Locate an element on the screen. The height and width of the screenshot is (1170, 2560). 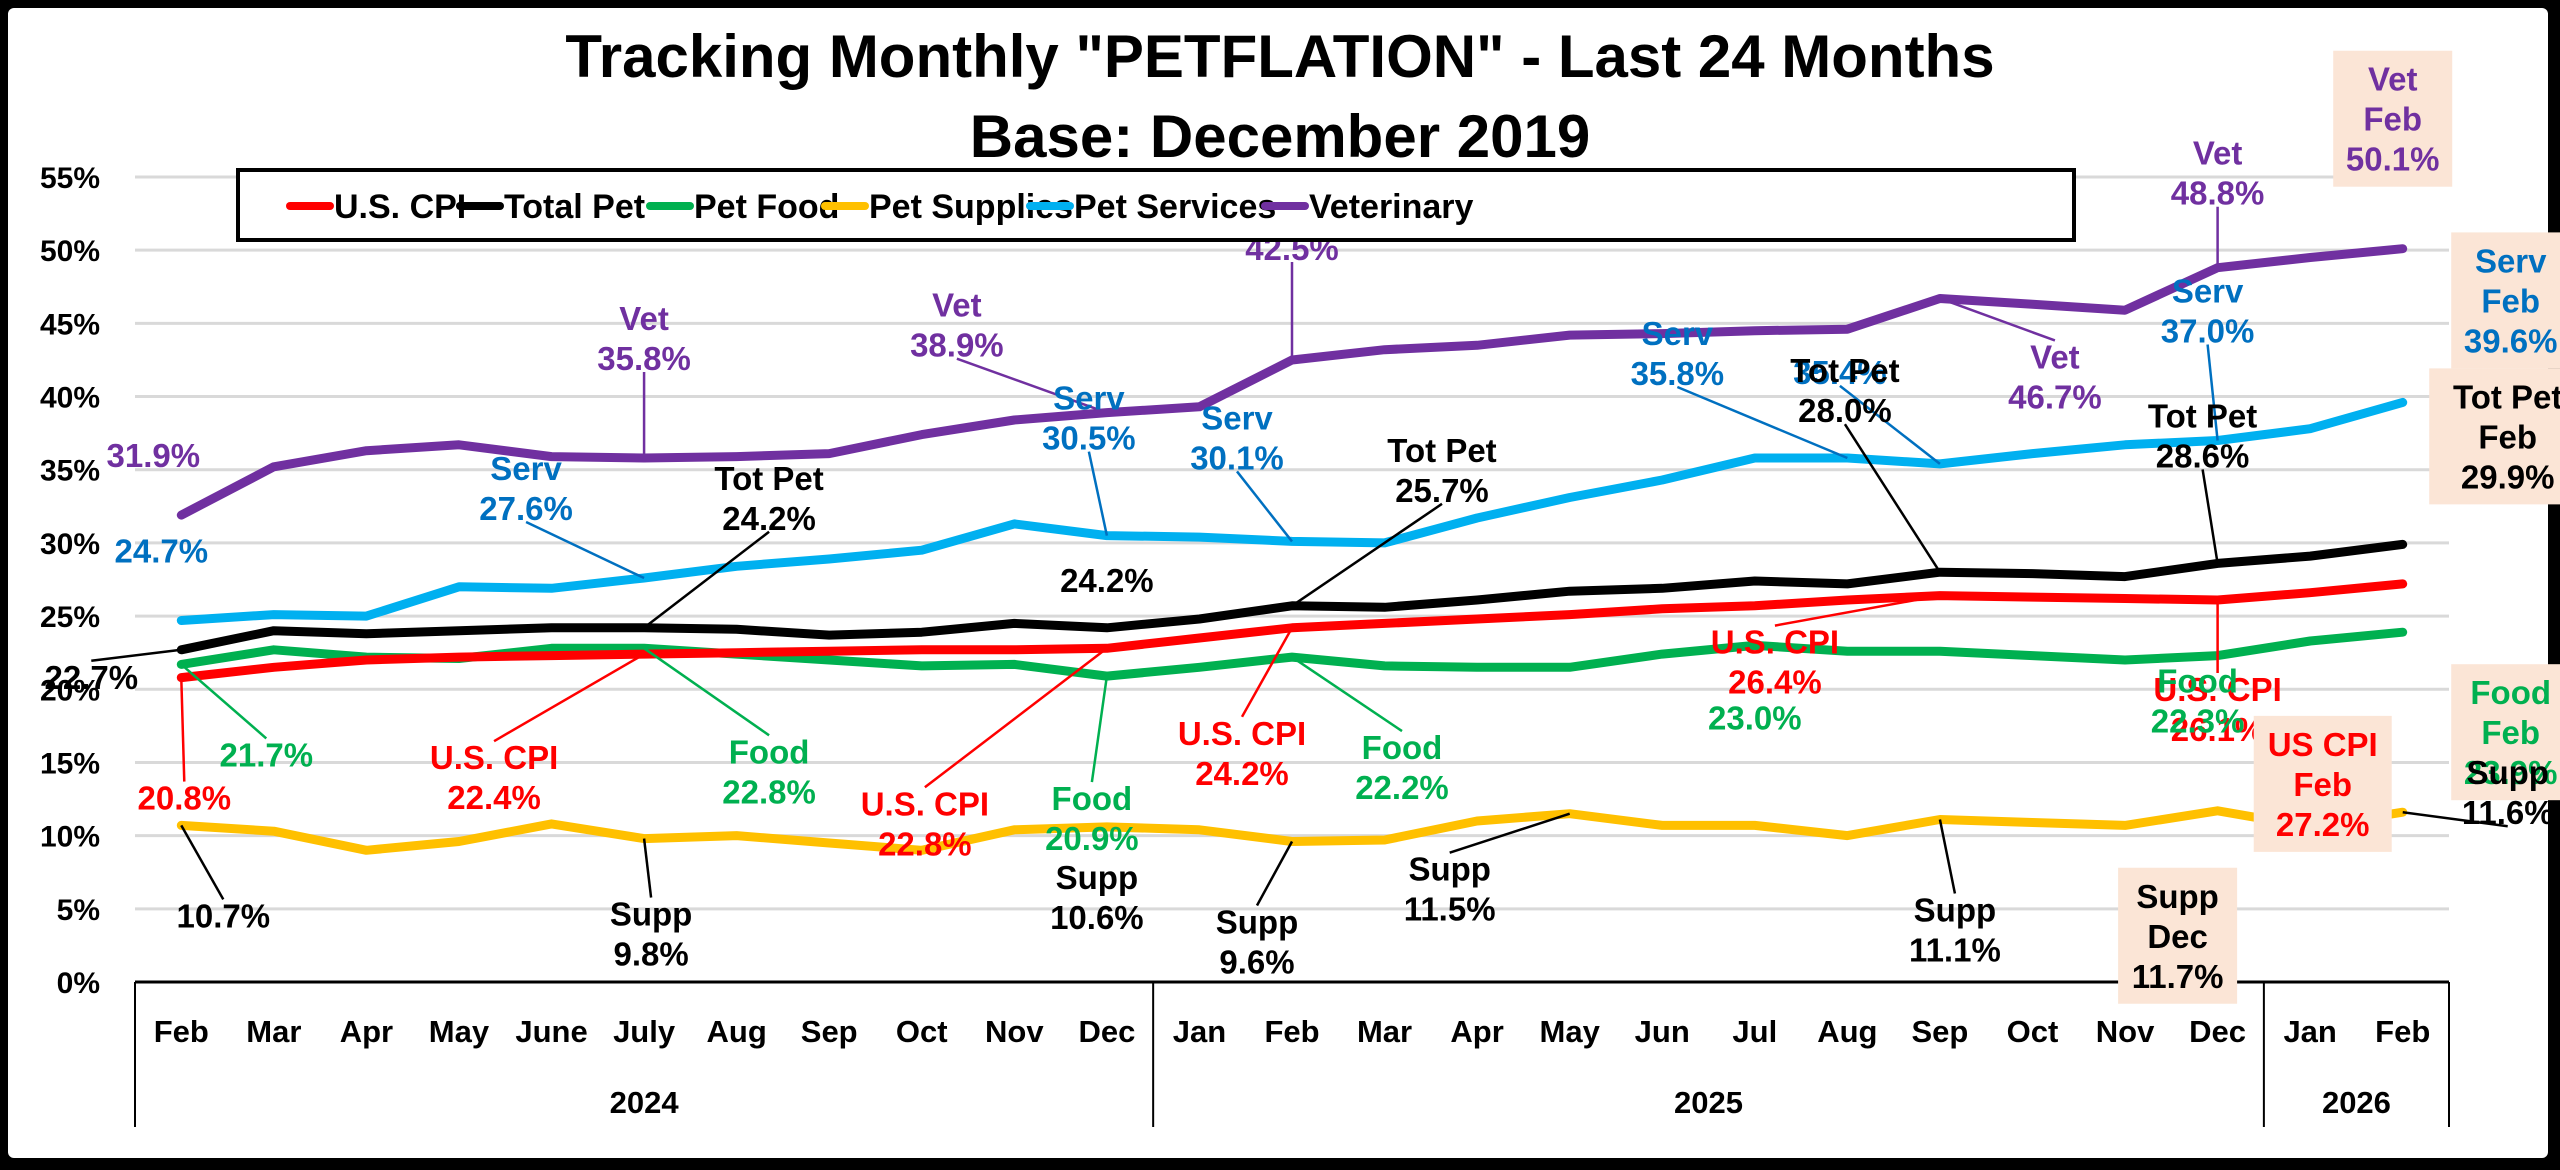
annotation-text: 22.4% is located at coordinates (494, 797).